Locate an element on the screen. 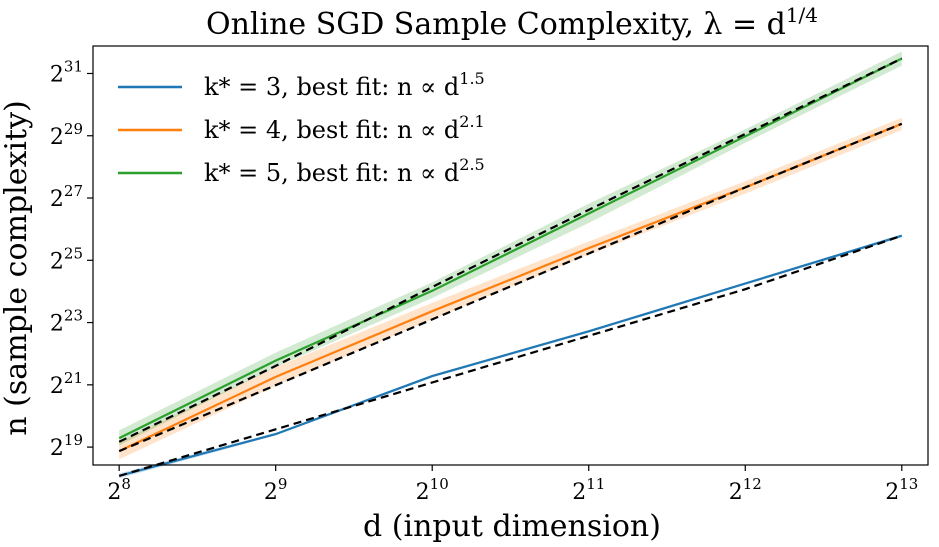  x-axis-label: d (input dimension) is located at coordinates (512, 526).